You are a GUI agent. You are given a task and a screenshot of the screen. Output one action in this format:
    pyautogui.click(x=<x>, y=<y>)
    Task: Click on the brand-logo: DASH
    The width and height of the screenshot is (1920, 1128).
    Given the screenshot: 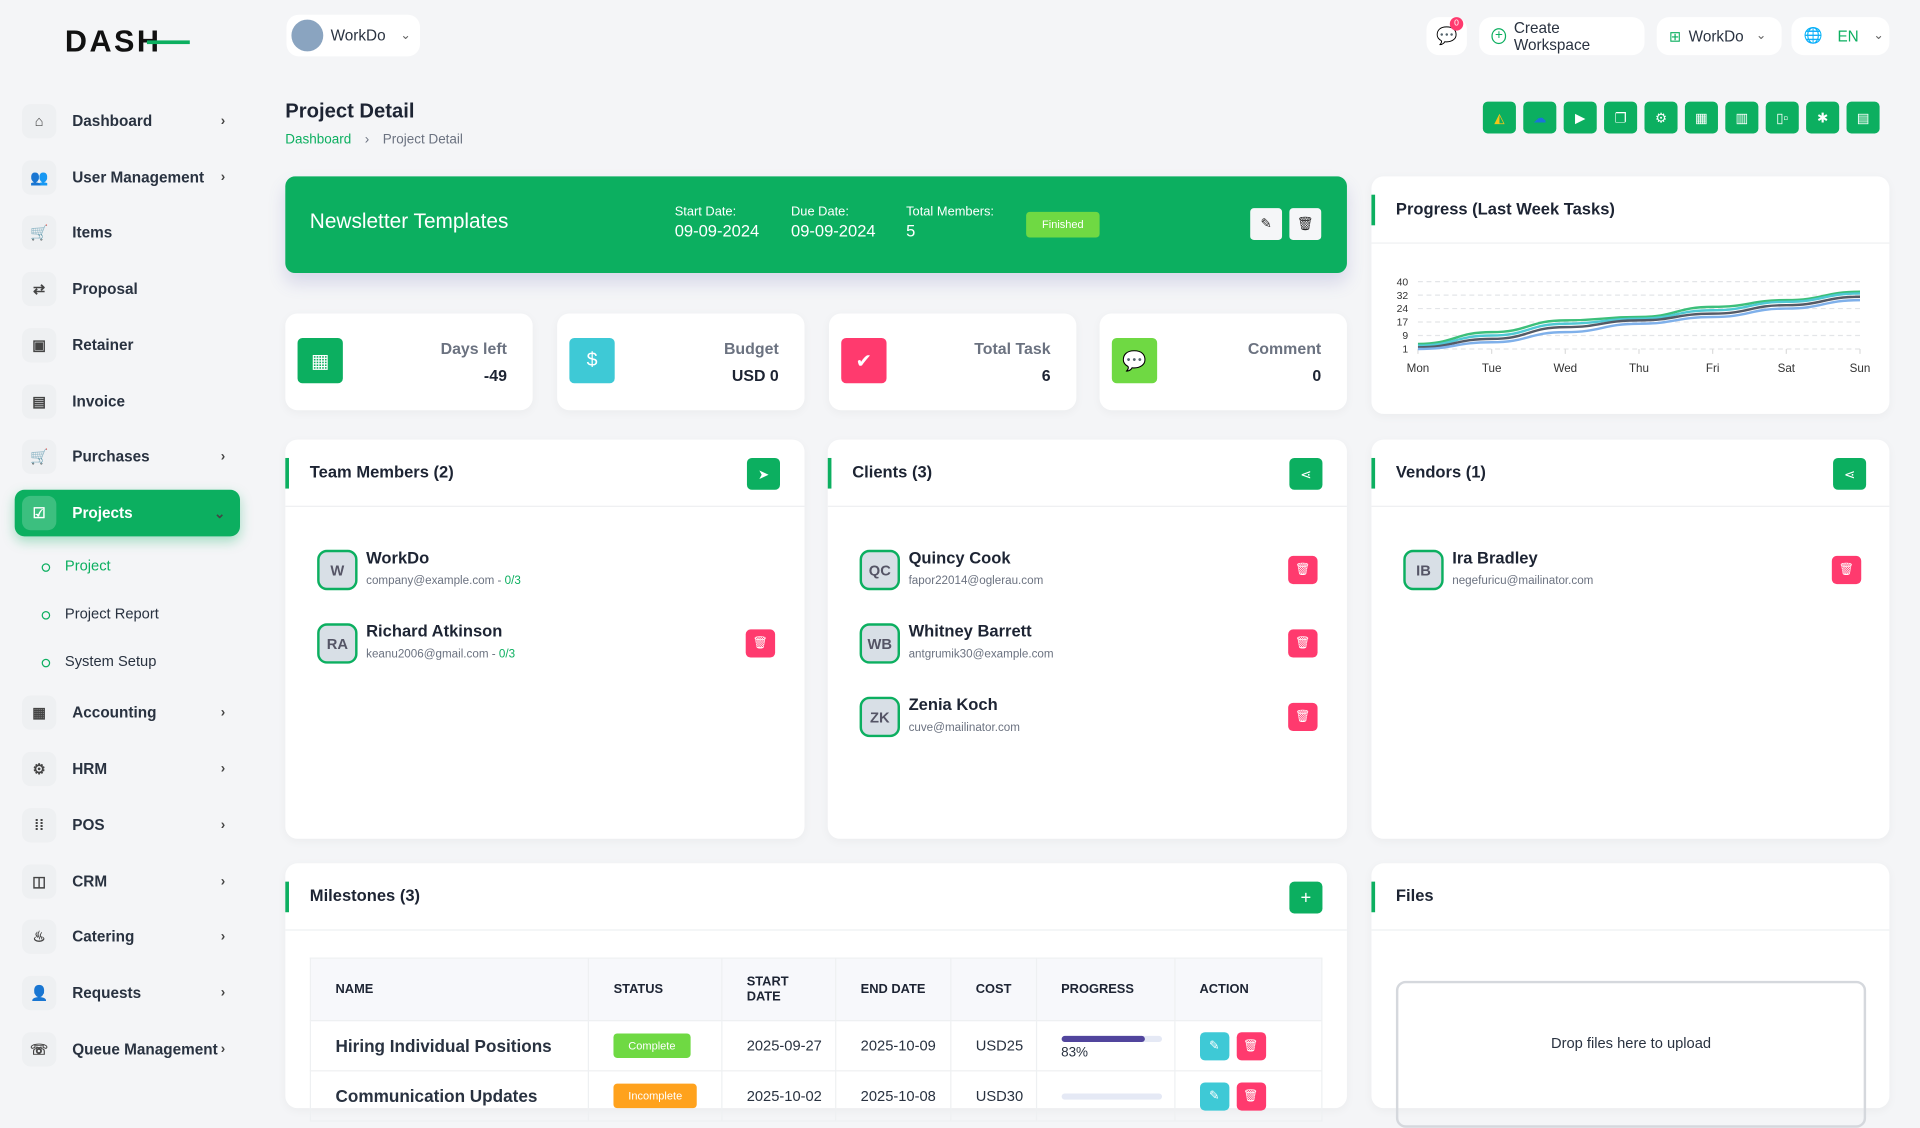 What is the action you would take?
    pyautogui.click(x=113, y=41)
    